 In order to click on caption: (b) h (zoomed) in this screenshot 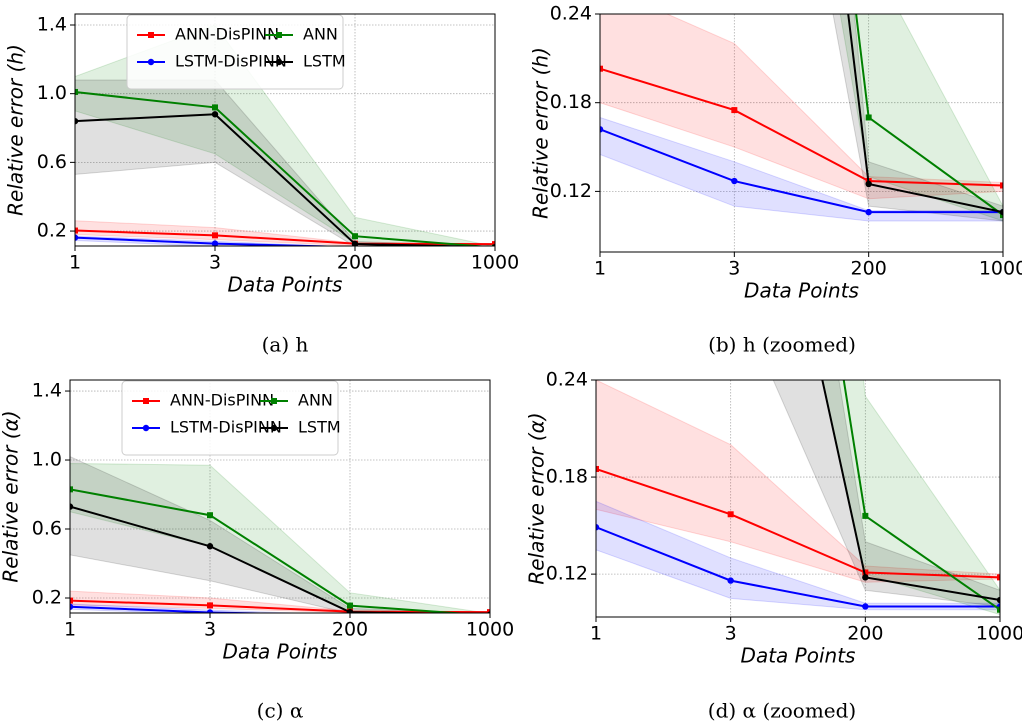, I will do `click(782, 345)`.